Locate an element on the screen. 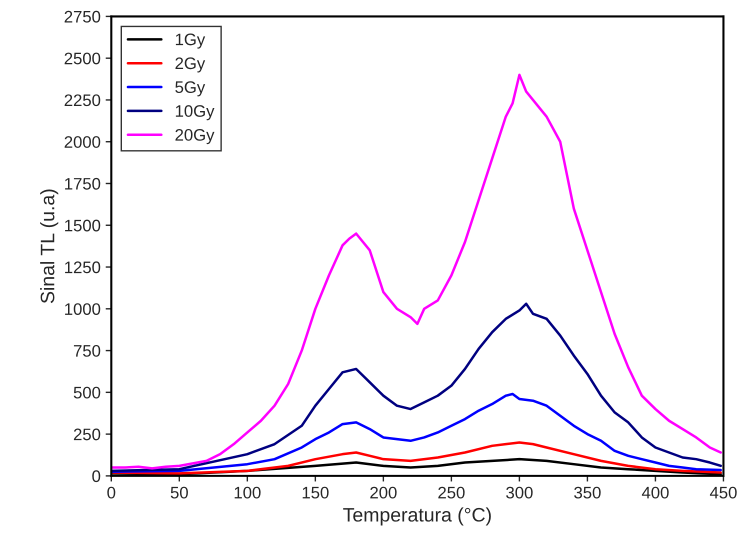 This screenshot has width=742, height=547. x-tick-label: 0 is located at coordinates (111, 492).